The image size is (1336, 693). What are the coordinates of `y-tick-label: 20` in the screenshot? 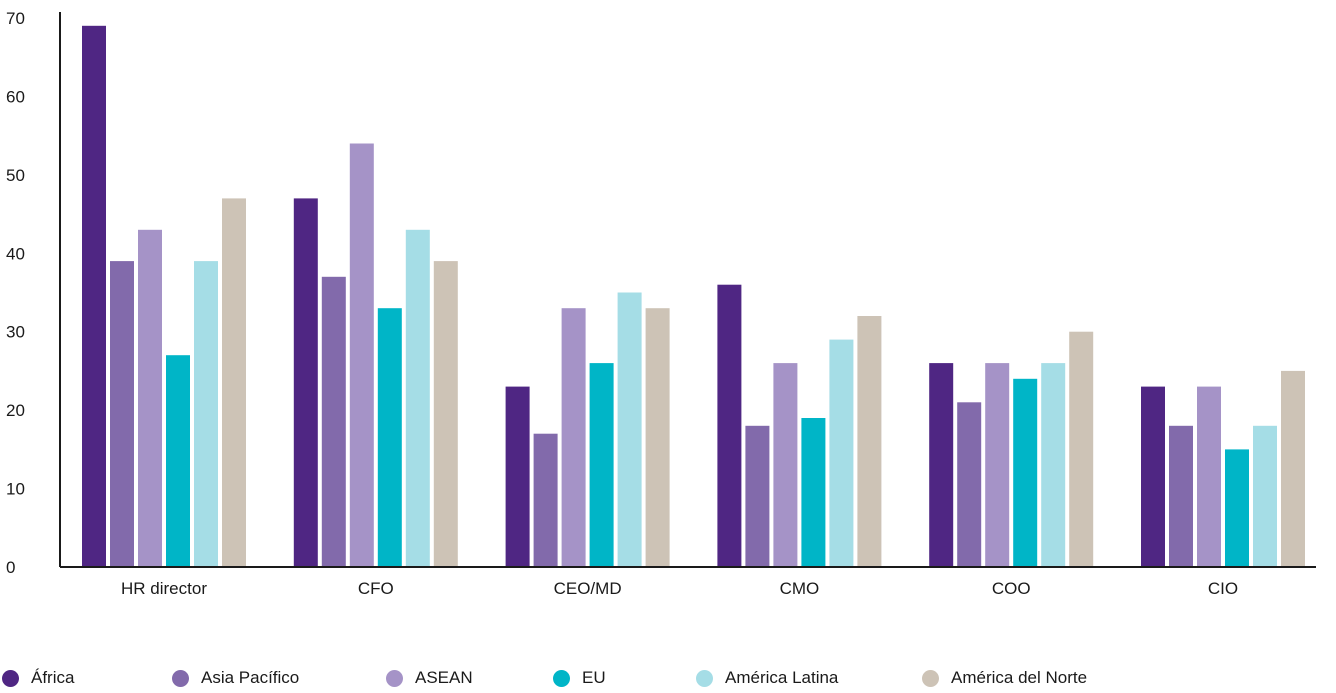 It's located at (15, 410).